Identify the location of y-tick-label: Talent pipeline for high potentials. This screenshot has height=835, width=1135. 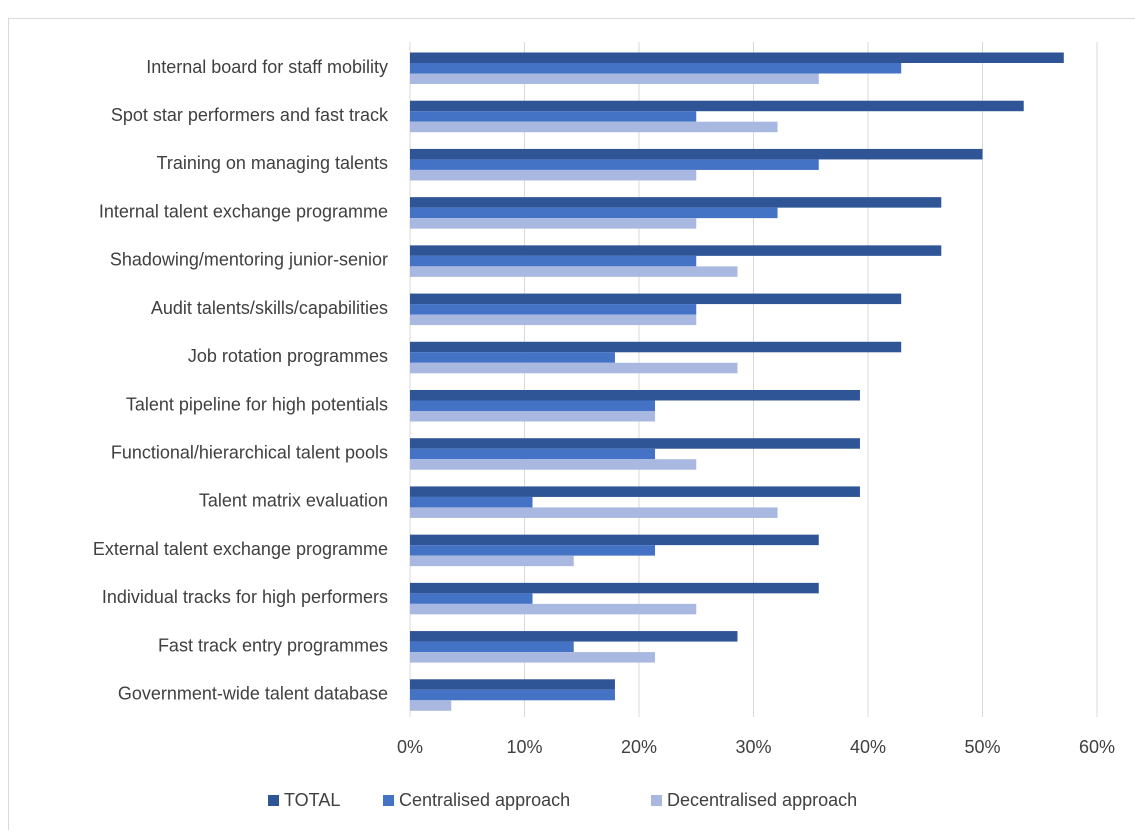
(257, 404).